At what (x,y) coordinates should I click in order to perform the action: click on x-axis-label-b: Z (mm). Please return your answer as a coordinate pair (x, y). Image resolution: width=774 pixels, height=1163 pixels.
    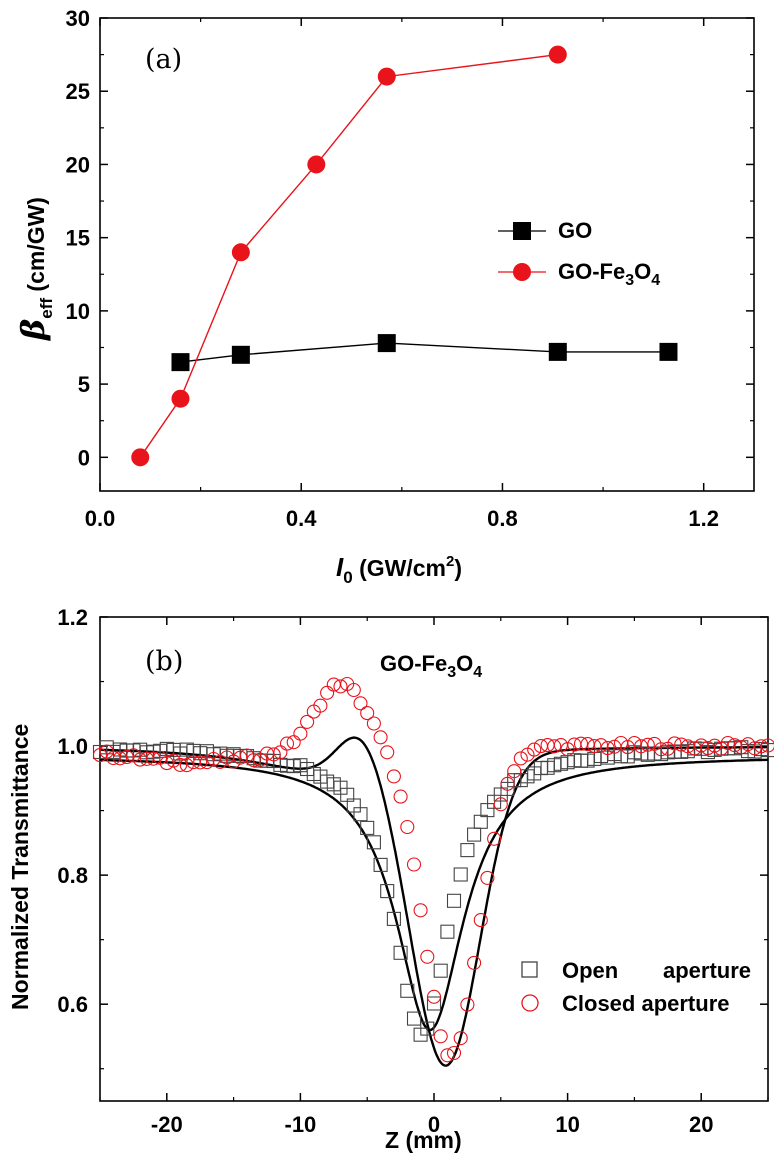
    Looking at the image, I should click on (423, 1140).